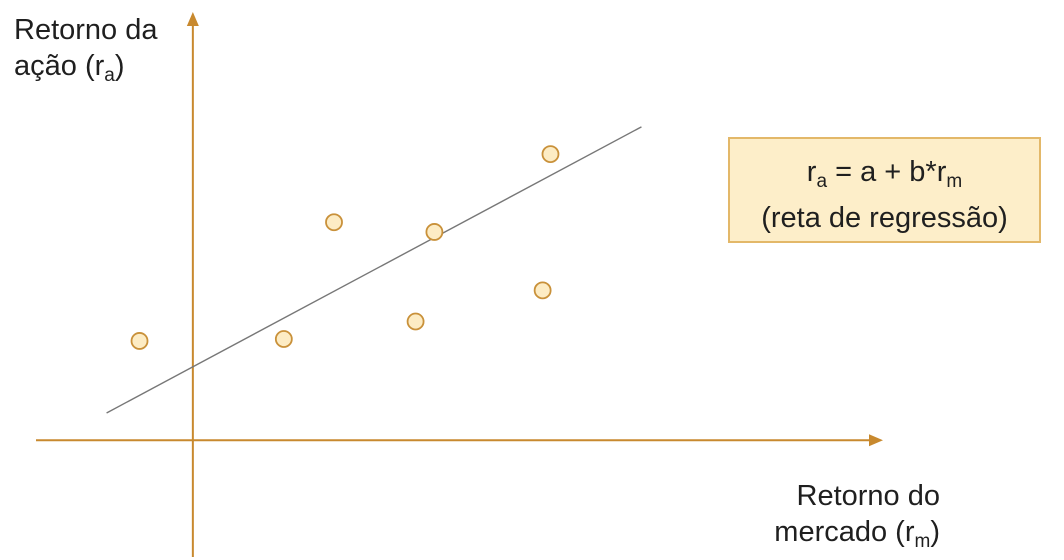 This screenshot has width=1064, height=560. I want to click on x-axis-label-line2: mercado (rm), so click(857, 534).